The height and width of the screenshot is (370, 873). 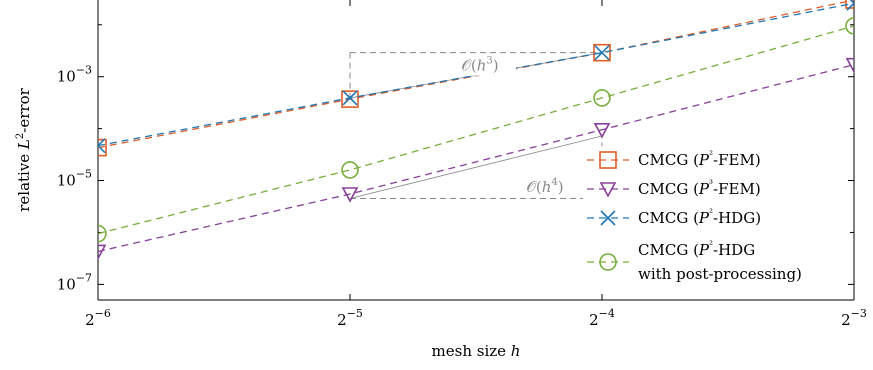 I want to click on legend-label-line2: with post-processing), so click(x=720, y=274).